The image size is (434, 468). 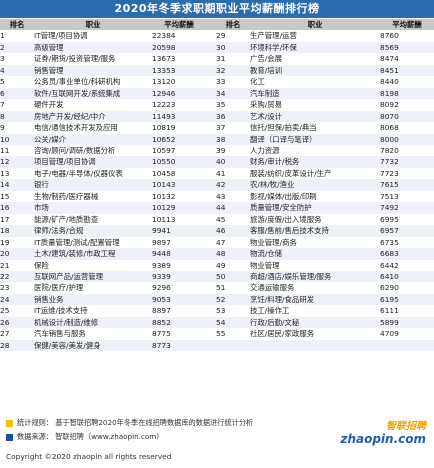 I want to click on data-source-text: 数据来源： 智联招聘（www.zhaopin.com）, so click(x=90, y=436).